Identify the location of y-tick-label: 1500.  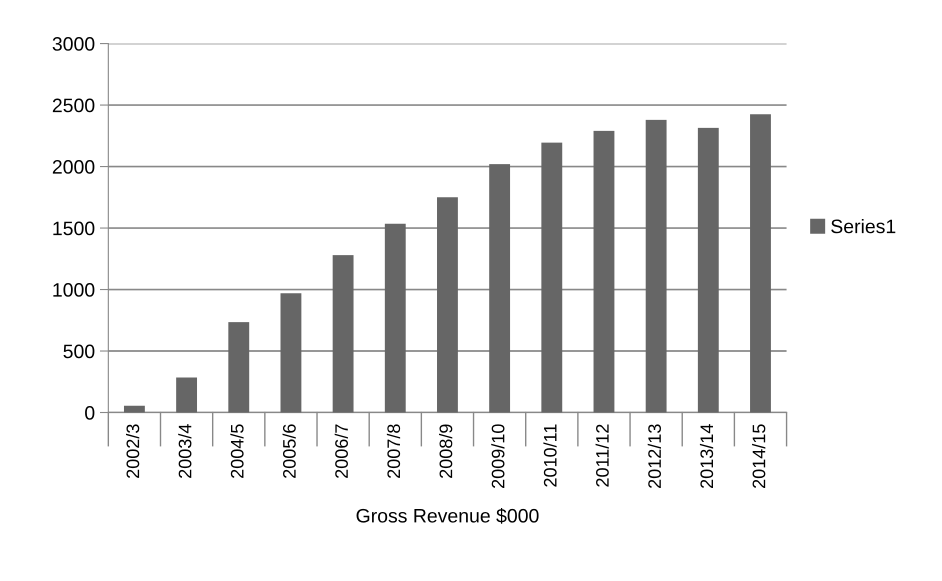
(73, 229).